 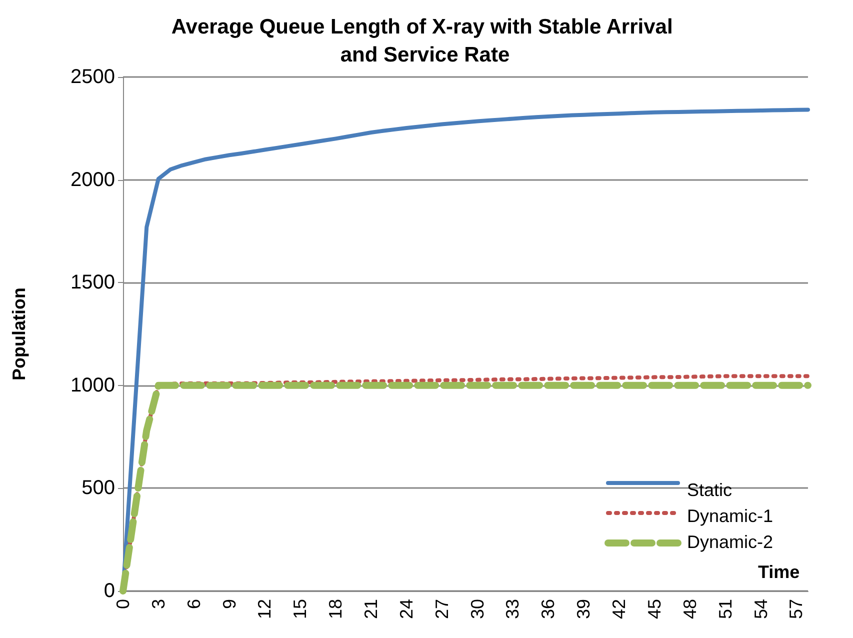 What do you see at coordinates (442, 609) in the screenshot?
I see `x-tick-label: 27` at bounding box center [442, 609].